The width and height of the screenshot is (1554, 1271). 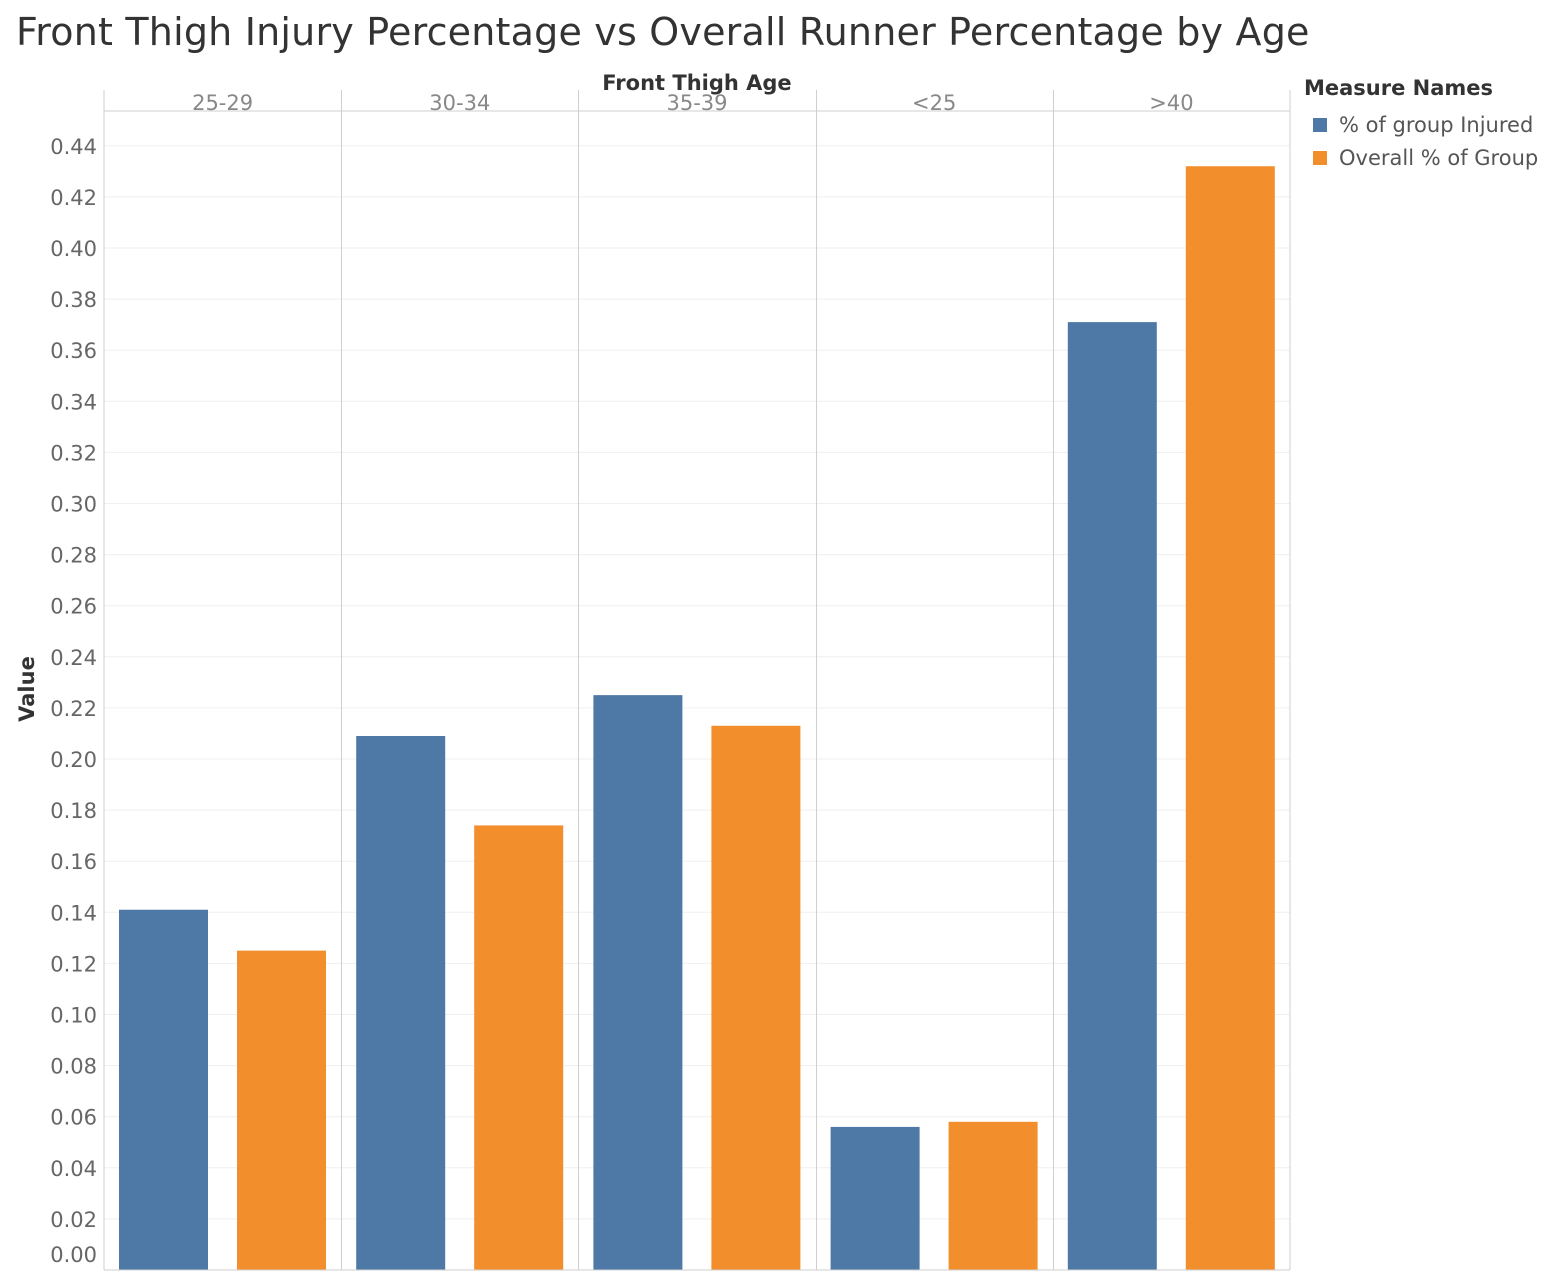 What do you see at coordinates (1436, 124) in the screenshot?
I see `legend-label: % of group Injured` at bounding box center [1436, 124].